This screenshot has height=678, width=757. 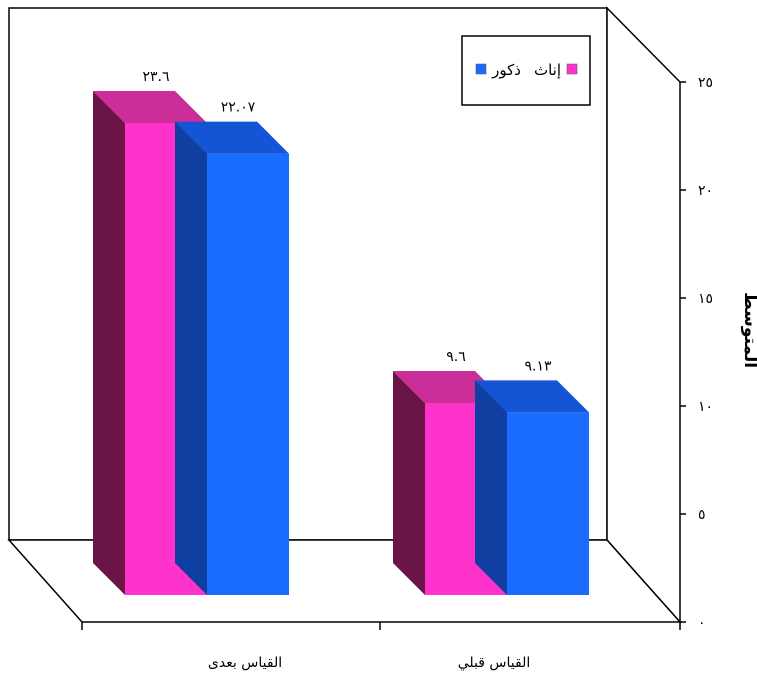 What do you see at coordinates (748, 330) in the screenshot?
I see `y-axis-title: المتوسط` at bounding box center [748, 330].